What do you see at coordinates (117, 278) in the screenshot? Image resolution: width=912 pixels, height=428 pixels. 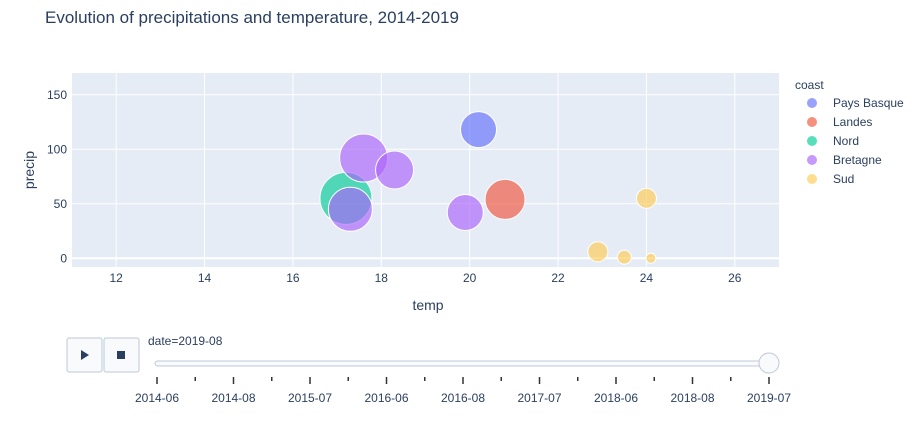 I see `x-tick-label: 12` at bounding box center [117, 278].